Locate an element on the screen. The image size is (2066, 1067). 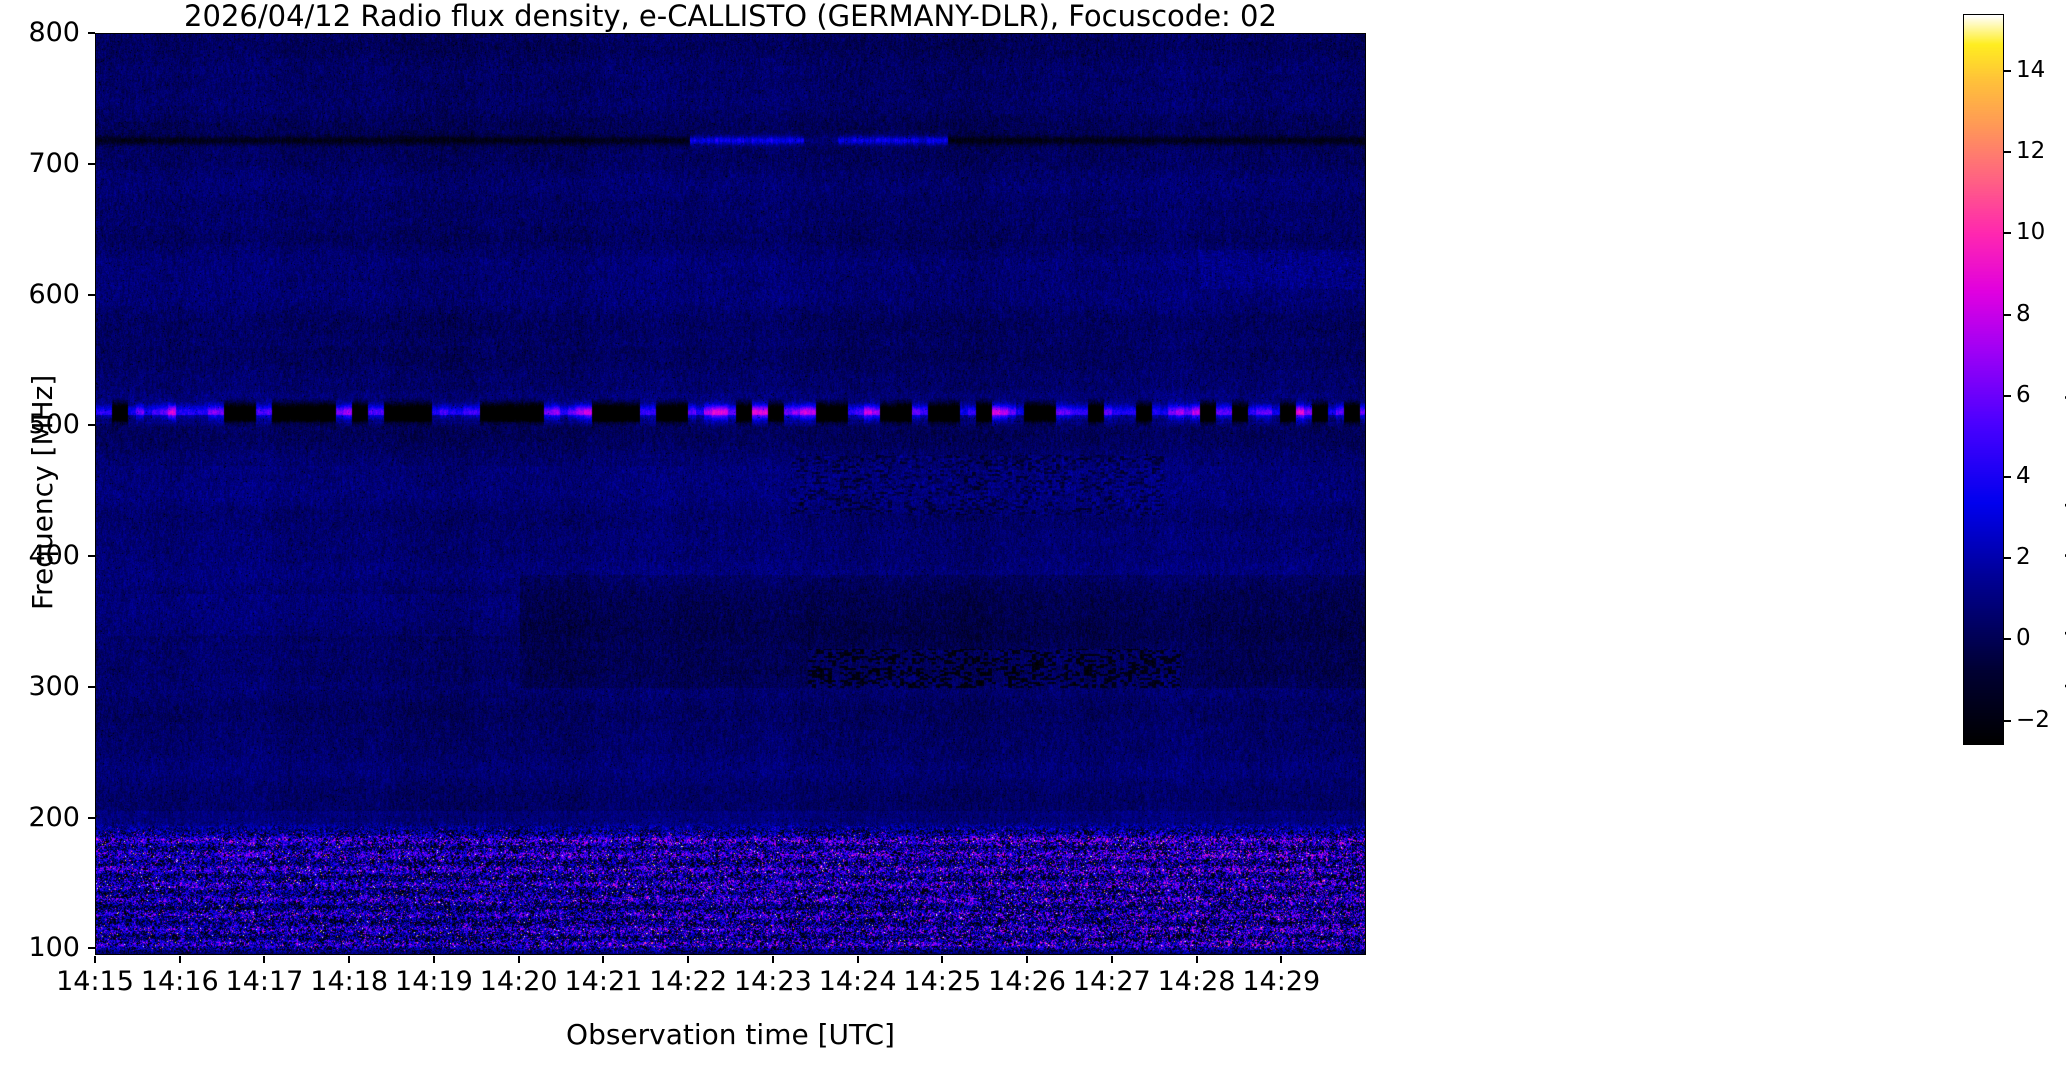
colorbar-label: dB above background is located at coordinates (2063, 546).